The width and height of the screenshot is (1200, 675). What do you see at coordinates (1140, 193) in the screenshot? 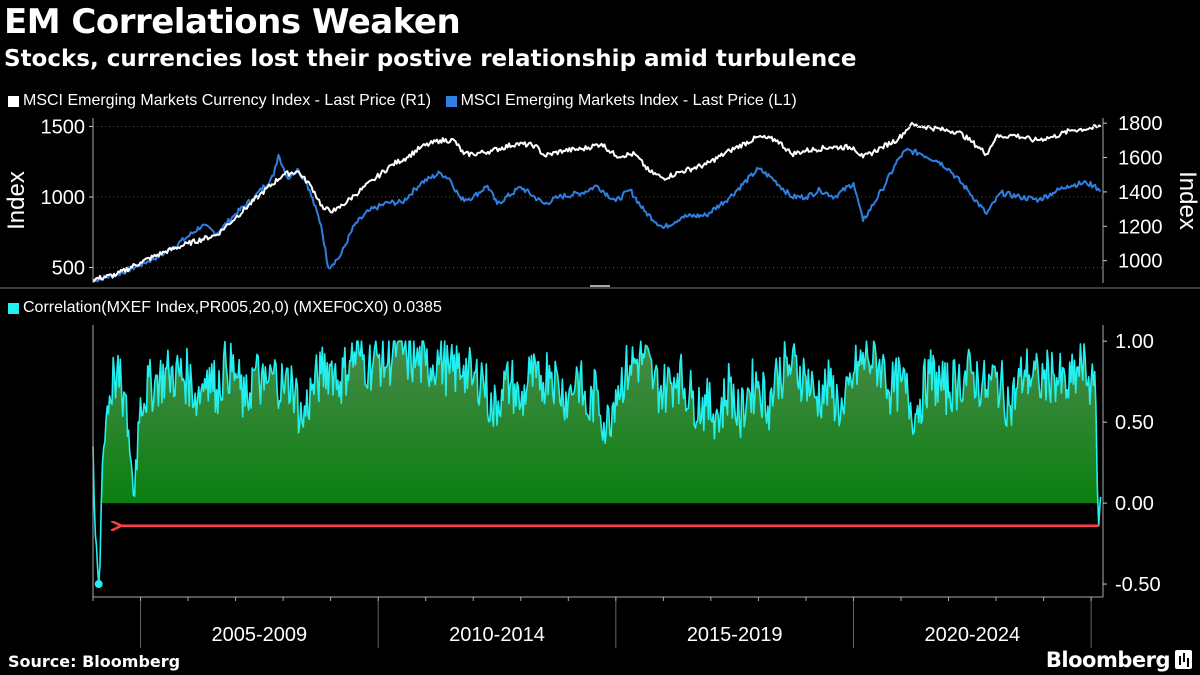
I see `y-tick-label-right: 1400` at bounding box center [1140, 193].